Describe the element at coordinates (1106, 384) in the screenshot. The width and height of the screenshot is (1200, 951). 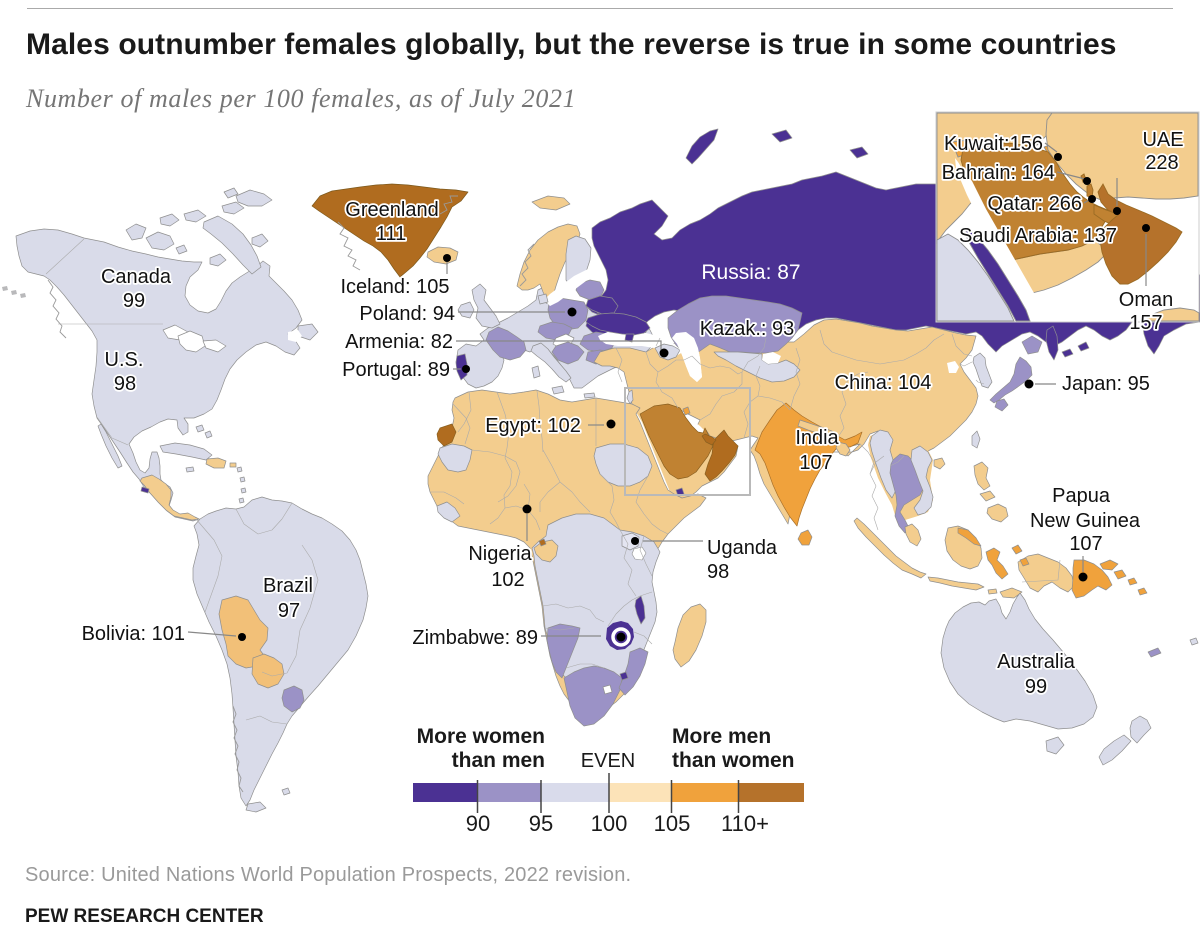
I see `svg-text: Japan: 95` at that location.